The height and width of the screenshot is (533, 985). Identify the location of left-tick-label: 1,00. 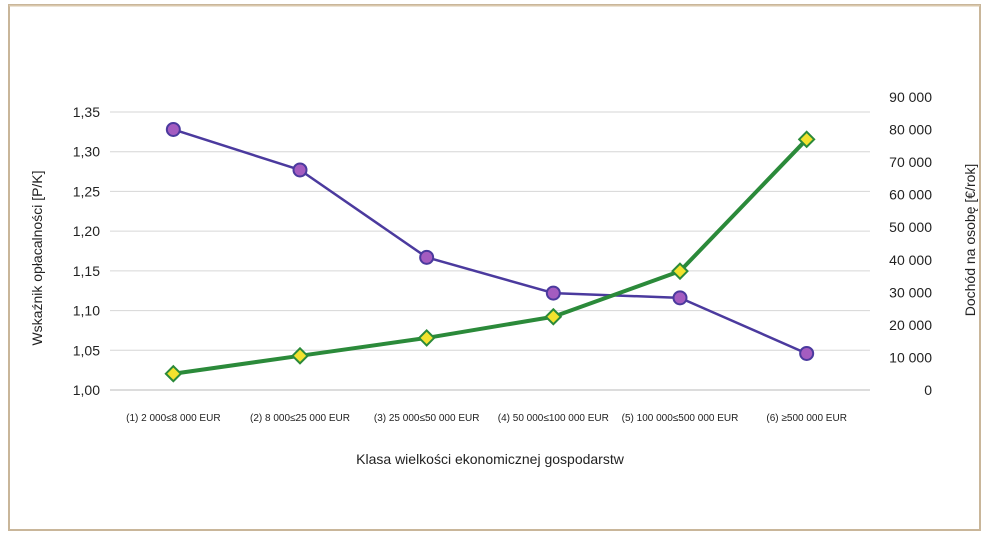
(86, 390).